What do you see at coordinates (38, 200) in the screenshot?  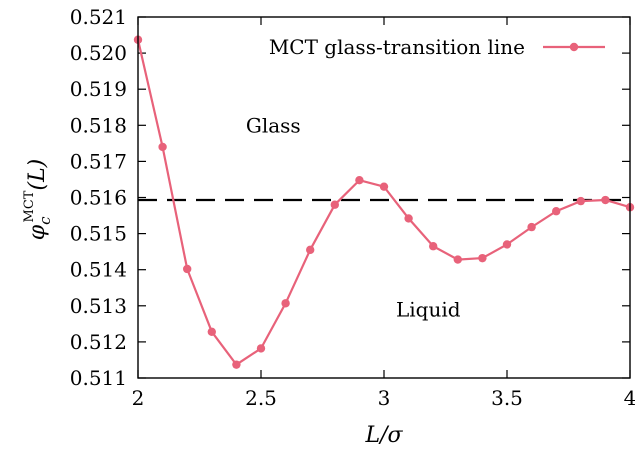 I see `y-axis-label: φcMCT(L)` at bounding box center [38, 200].